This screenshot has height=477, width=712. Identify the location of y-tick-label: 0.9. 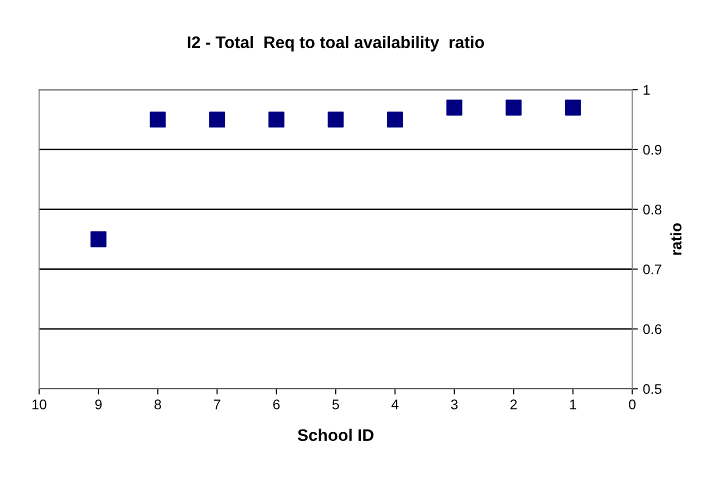
(652, 149).